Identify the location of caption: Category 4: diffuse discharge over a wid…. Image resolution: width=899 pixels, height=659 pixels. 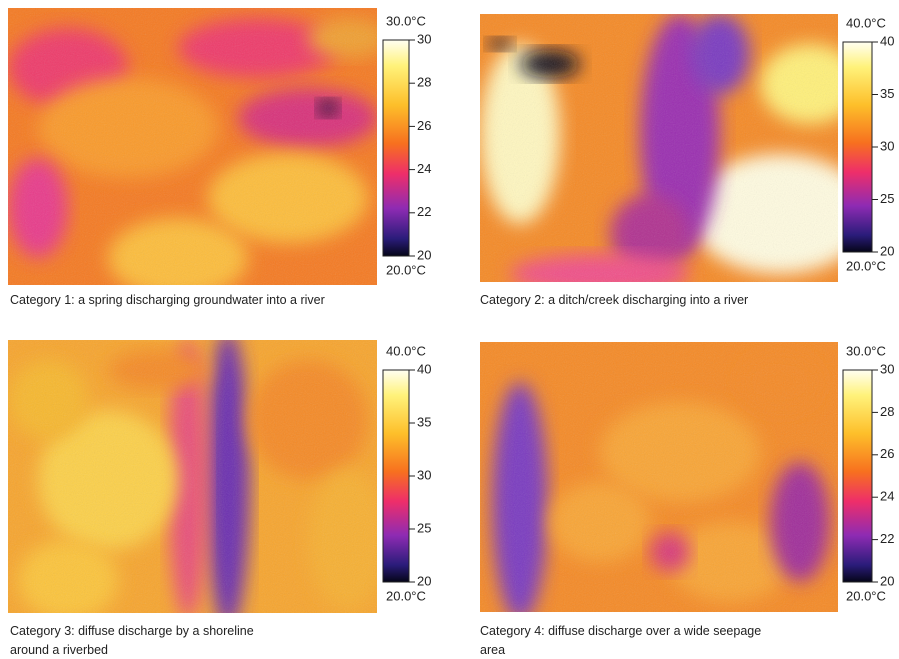
(620, 640).